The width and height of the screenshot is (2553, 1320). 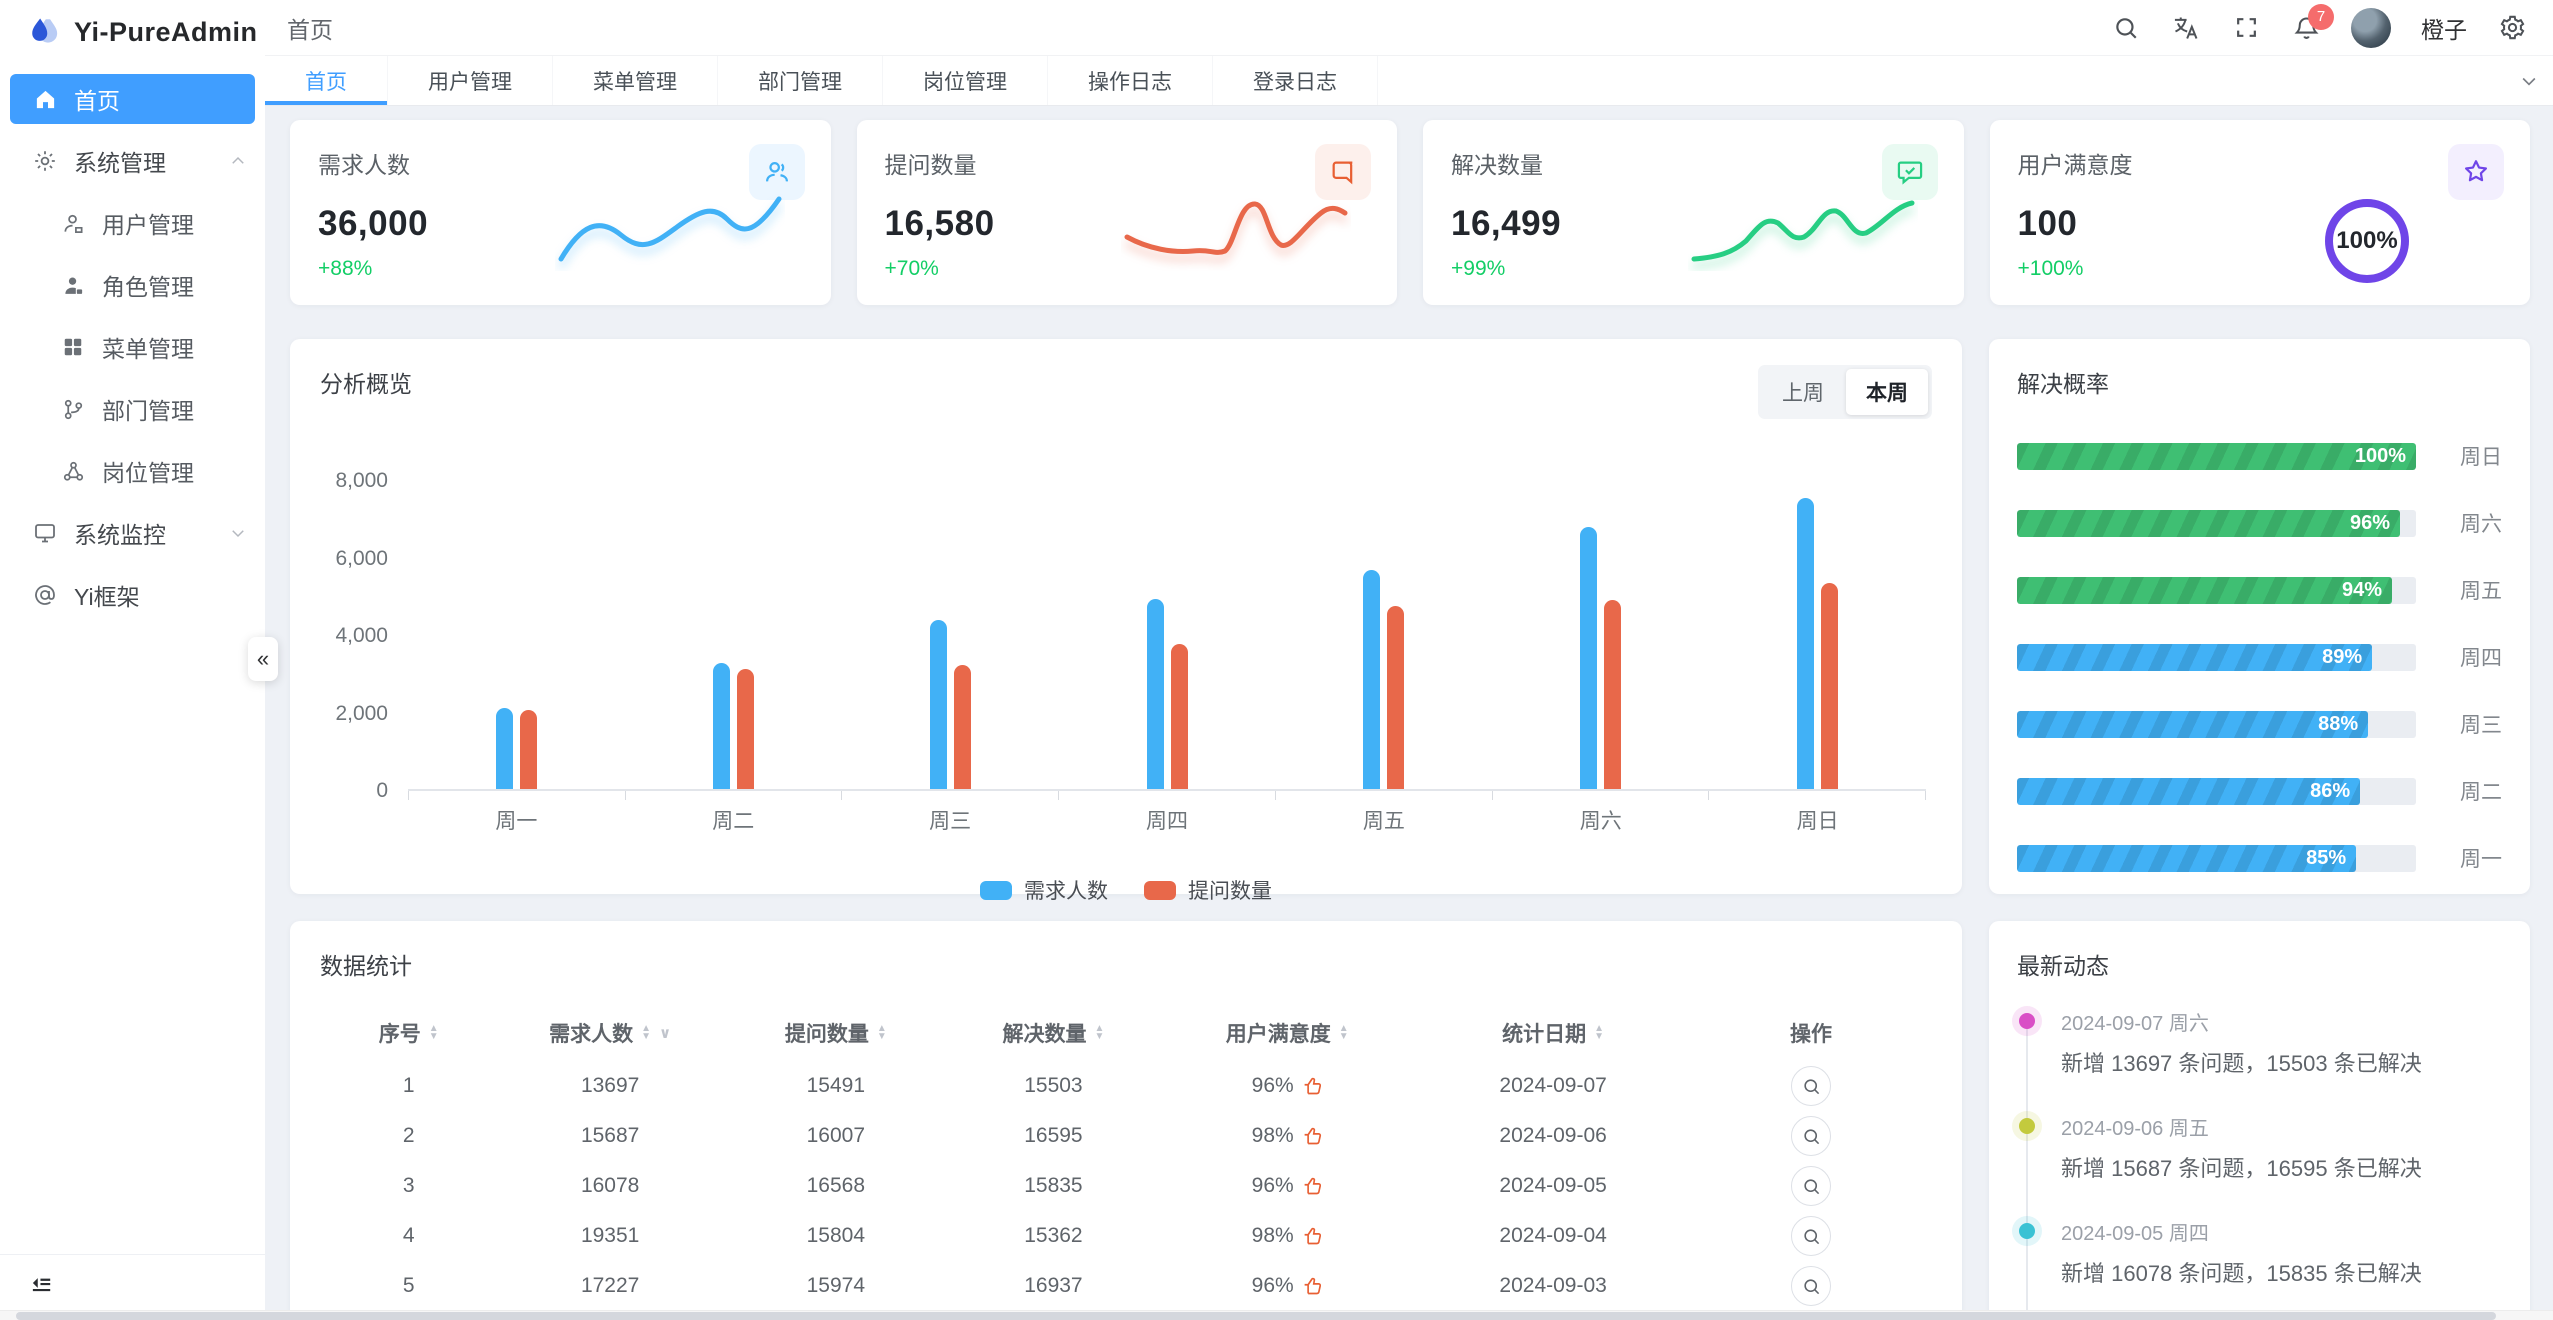 What do you see at coordinates (1208, 890) in the screenshot?
I see `legend-questions: 提问数量` at bounding box center [1208, 890].